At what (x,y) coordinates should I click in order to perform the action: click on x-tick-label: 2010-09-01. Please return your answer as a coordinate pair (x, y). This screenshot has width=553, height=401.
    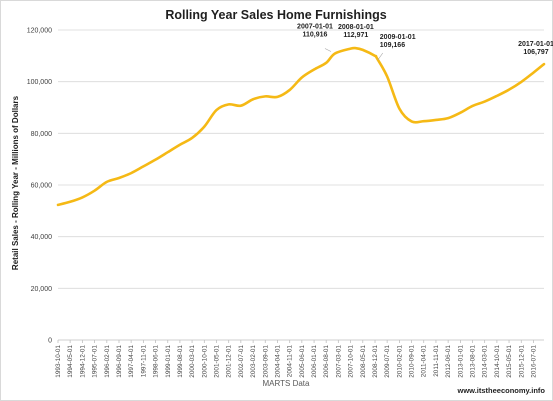
    Looking at the image, I should click on (412, 361).